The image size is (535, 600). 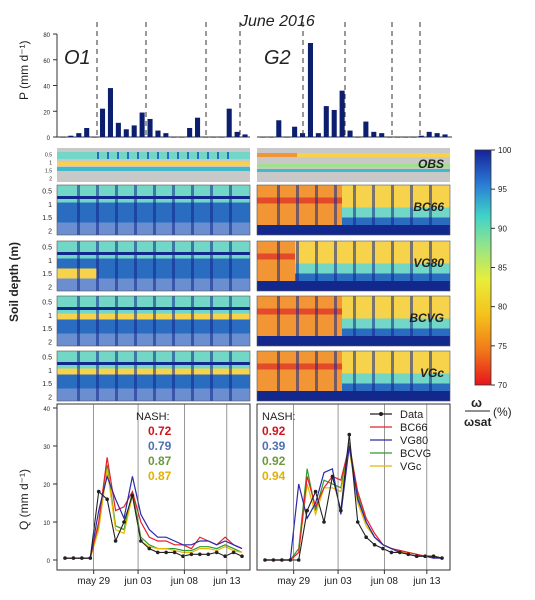 I want to click on heatmap-o1-vgc, so click(x=153, y=376).